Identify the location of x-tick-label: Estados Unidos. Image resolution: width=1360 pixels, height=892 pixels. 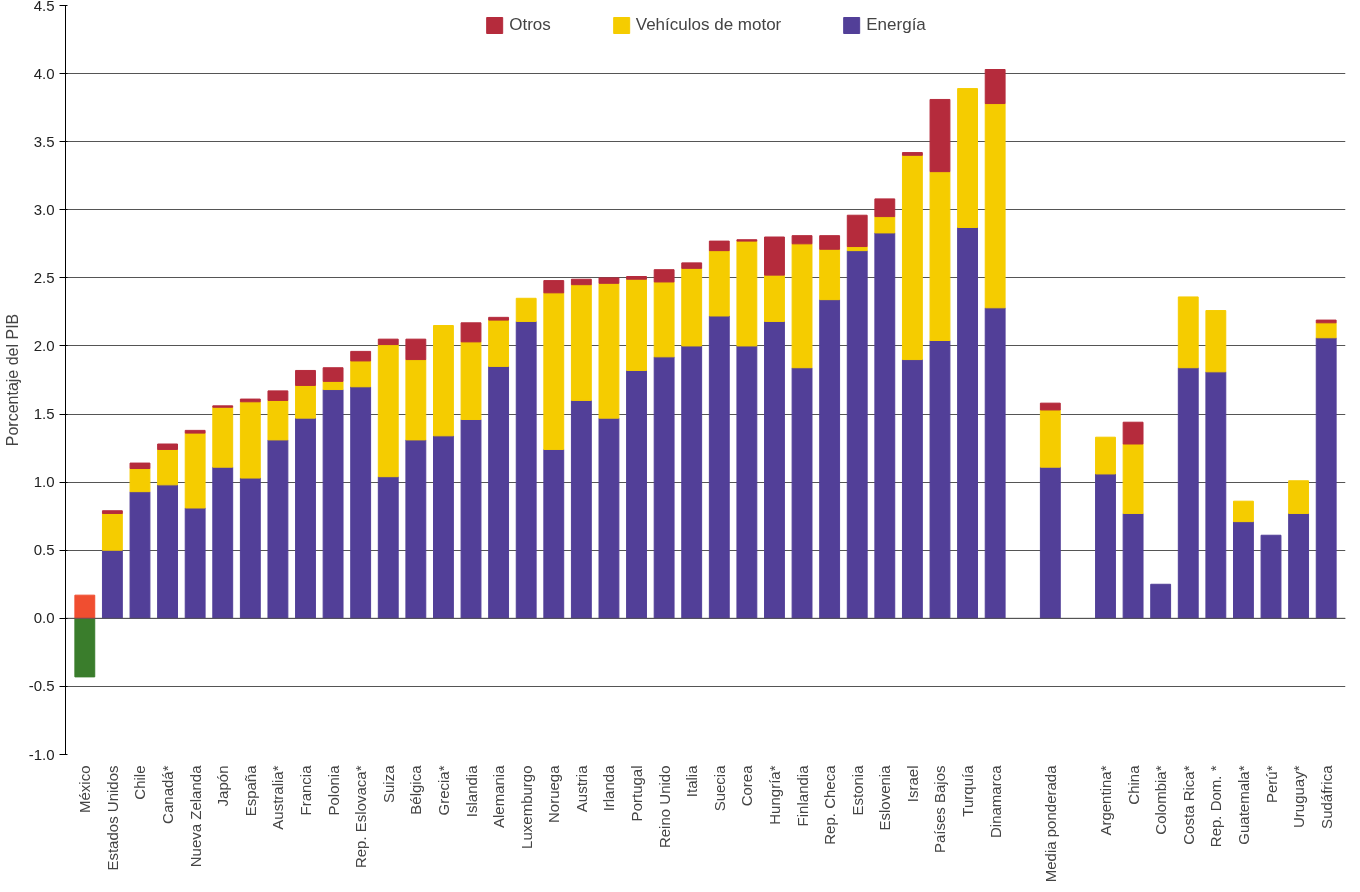
(112, 818).